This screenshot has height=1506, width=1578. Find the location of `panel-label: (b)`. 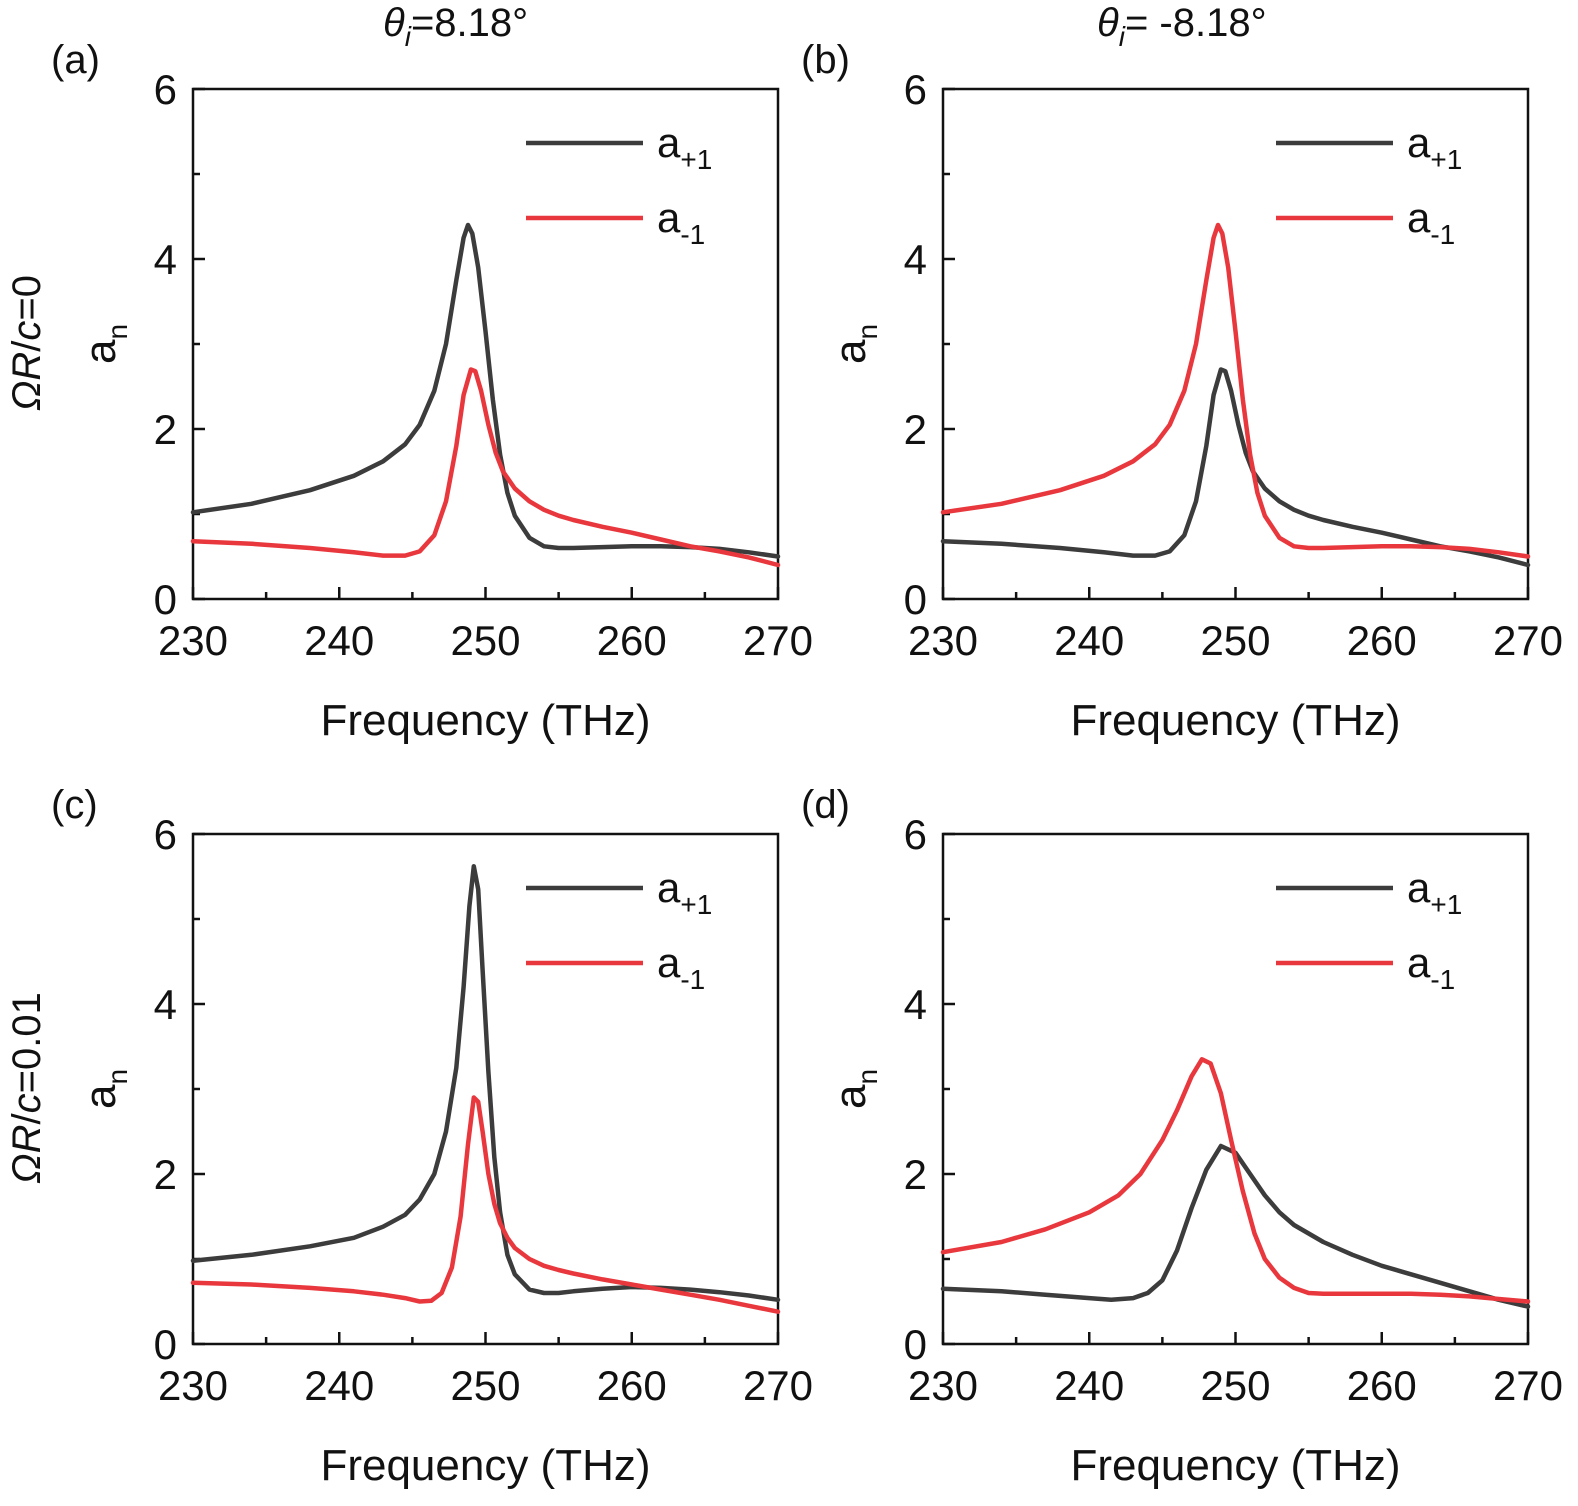

panel-label: (b) is located at coordinates (825, 60).